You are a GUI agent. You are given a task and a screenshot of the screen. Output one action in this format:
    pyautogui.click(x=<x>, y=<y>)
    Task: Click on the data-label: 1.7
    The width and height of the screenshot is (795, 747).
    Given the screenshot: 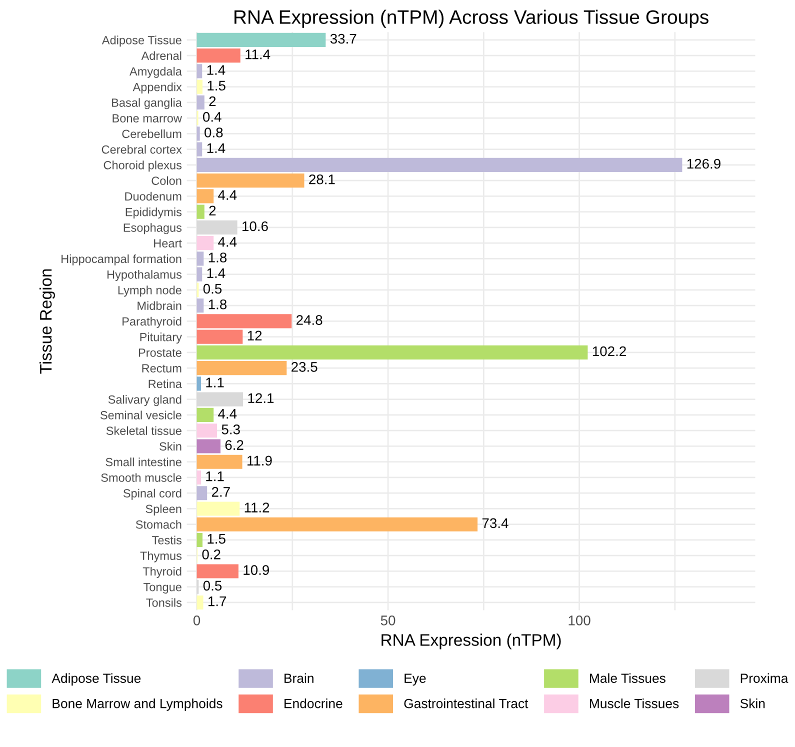 What is the action you would take?
    pyautogui.click(x=217, y=601)
    